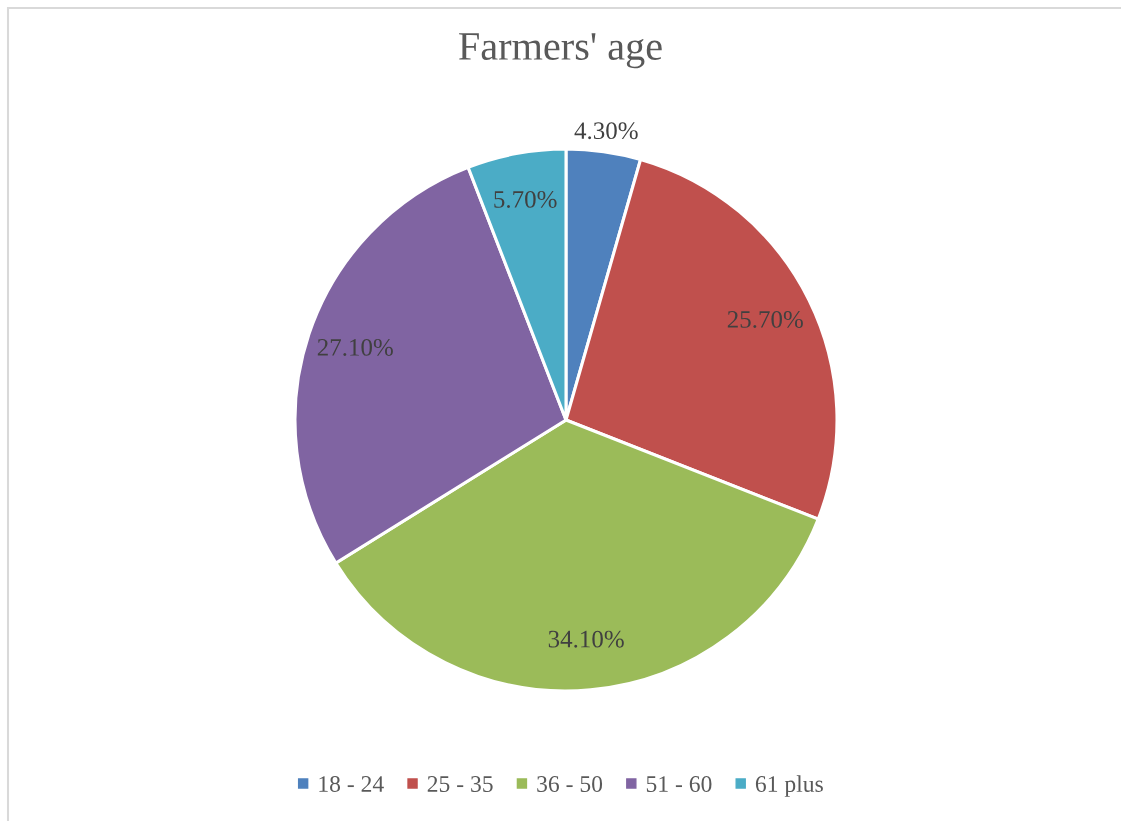 This screenshot has height=821, width=1121. I want to click on legend-label: 36 - 50, so click(570, 784).